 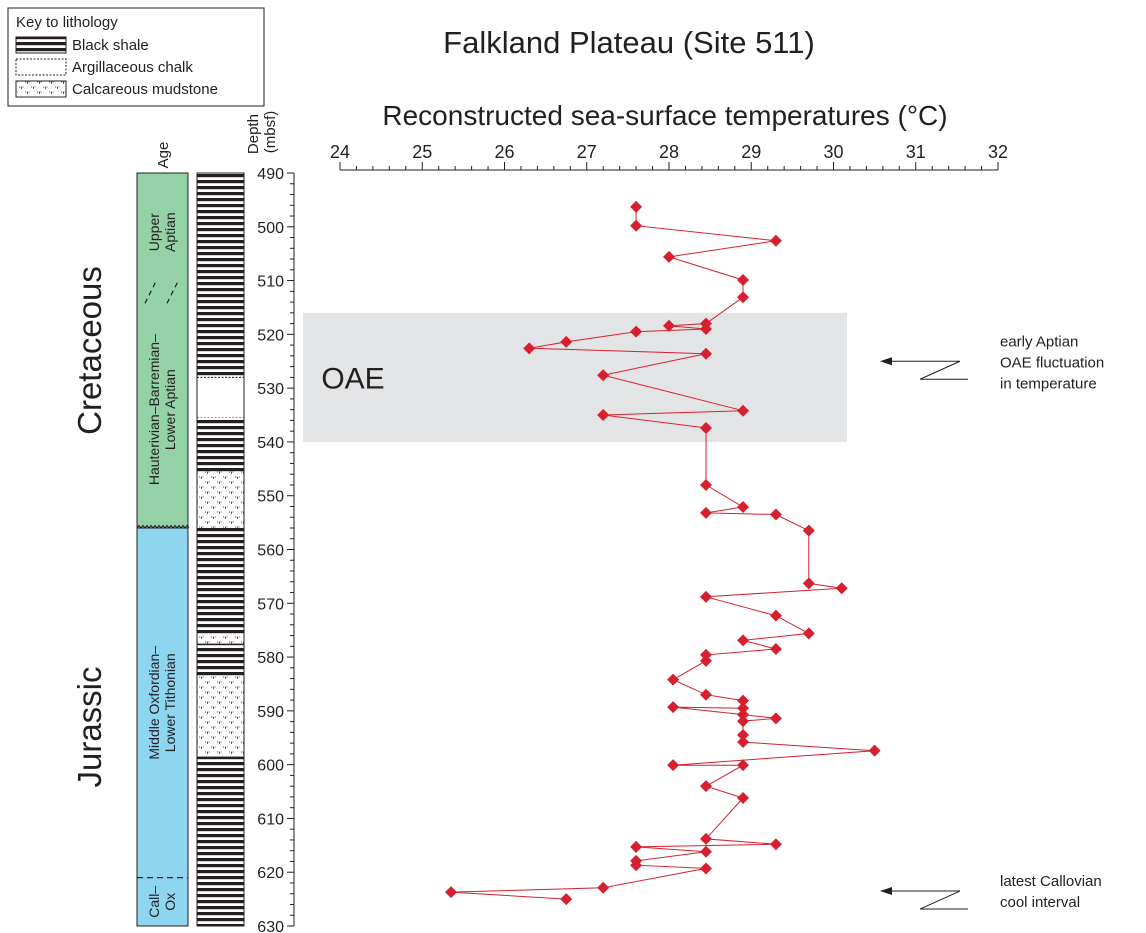 I want to click on age-period-label-1: Jurassic, so click(x=89, y=726).